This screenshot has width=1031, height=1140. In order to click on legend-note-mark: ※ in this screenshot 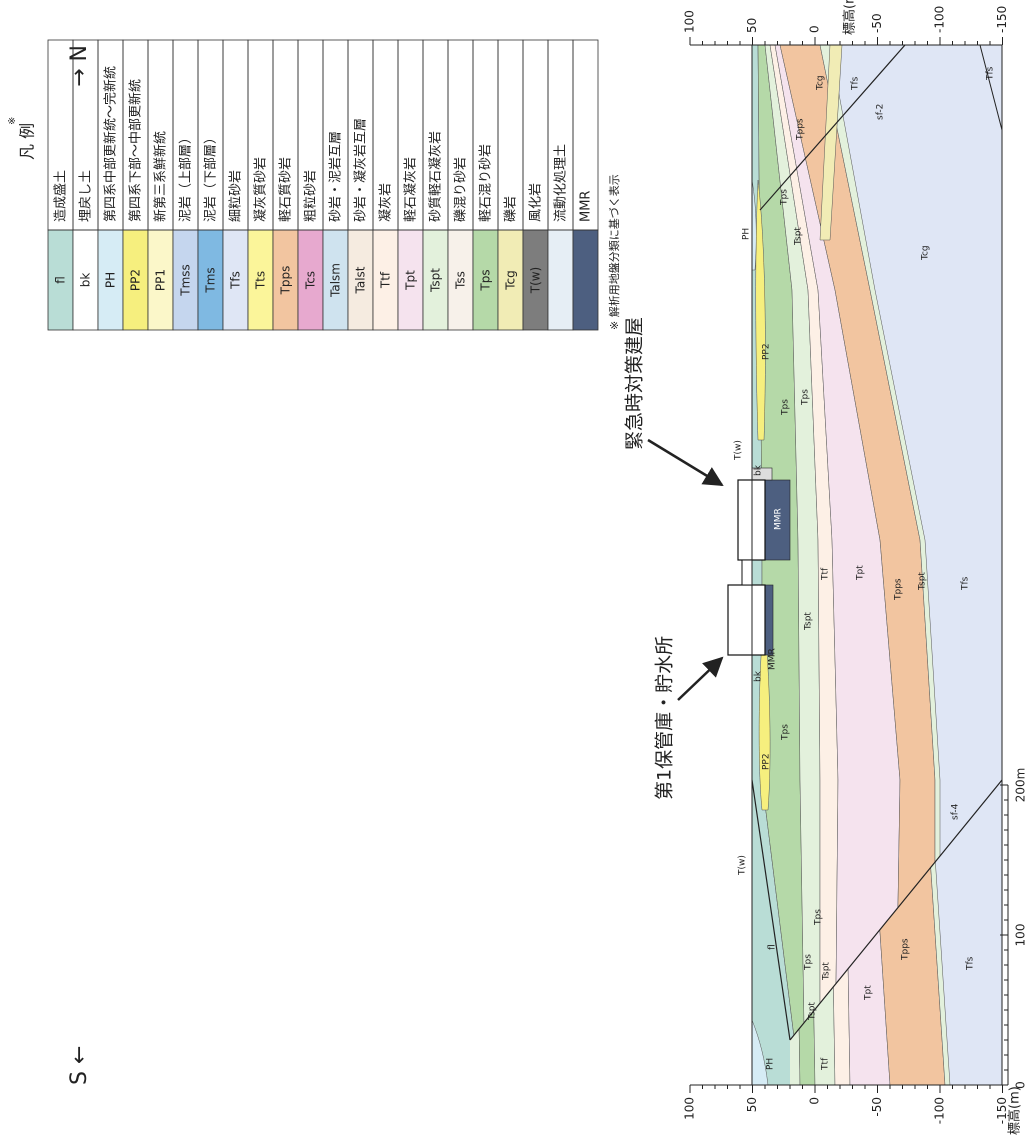, I will do `click(12, 121)`.